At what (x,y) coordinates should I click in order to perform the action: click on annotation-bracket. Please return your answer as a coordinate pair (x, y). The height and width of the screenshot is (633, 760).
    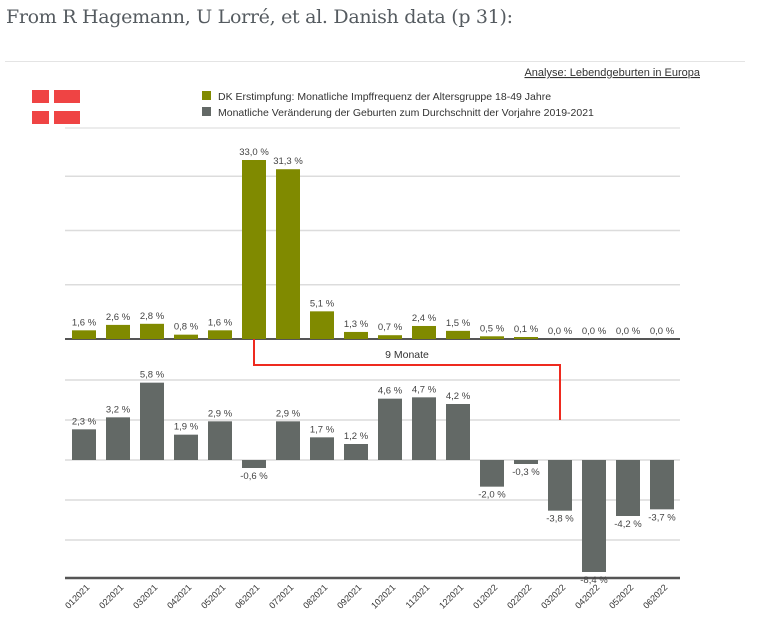
    Looking at the image, I should click on (407, 379).